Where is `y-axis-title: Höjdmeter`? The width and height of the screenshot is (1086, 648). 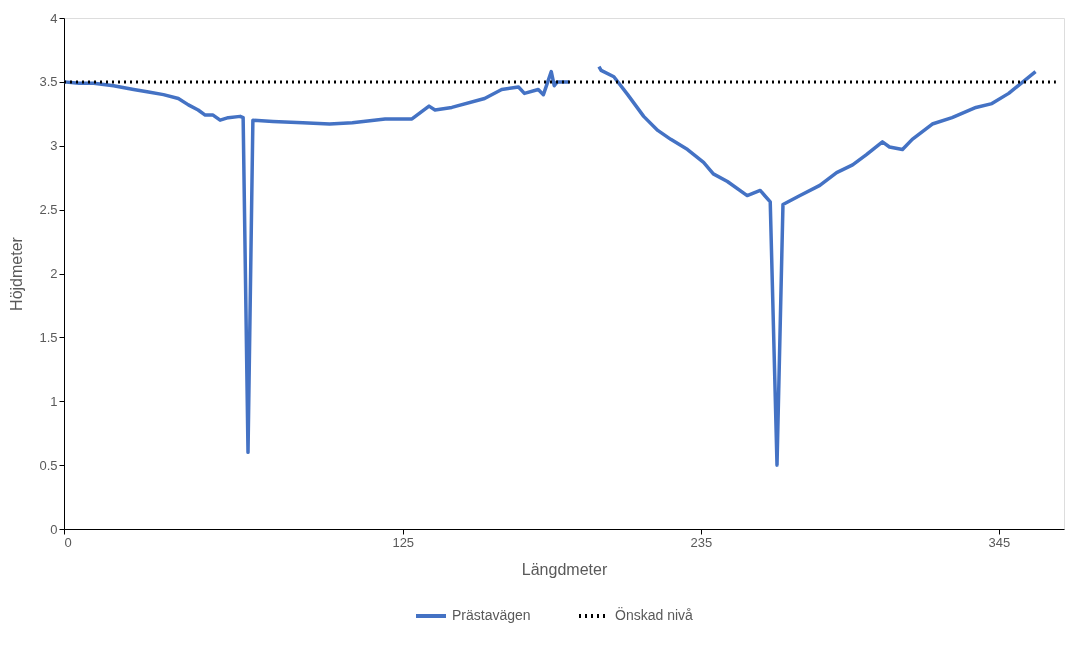 y-axis-title: Höjdmeter is located at coordinates (17, 273).